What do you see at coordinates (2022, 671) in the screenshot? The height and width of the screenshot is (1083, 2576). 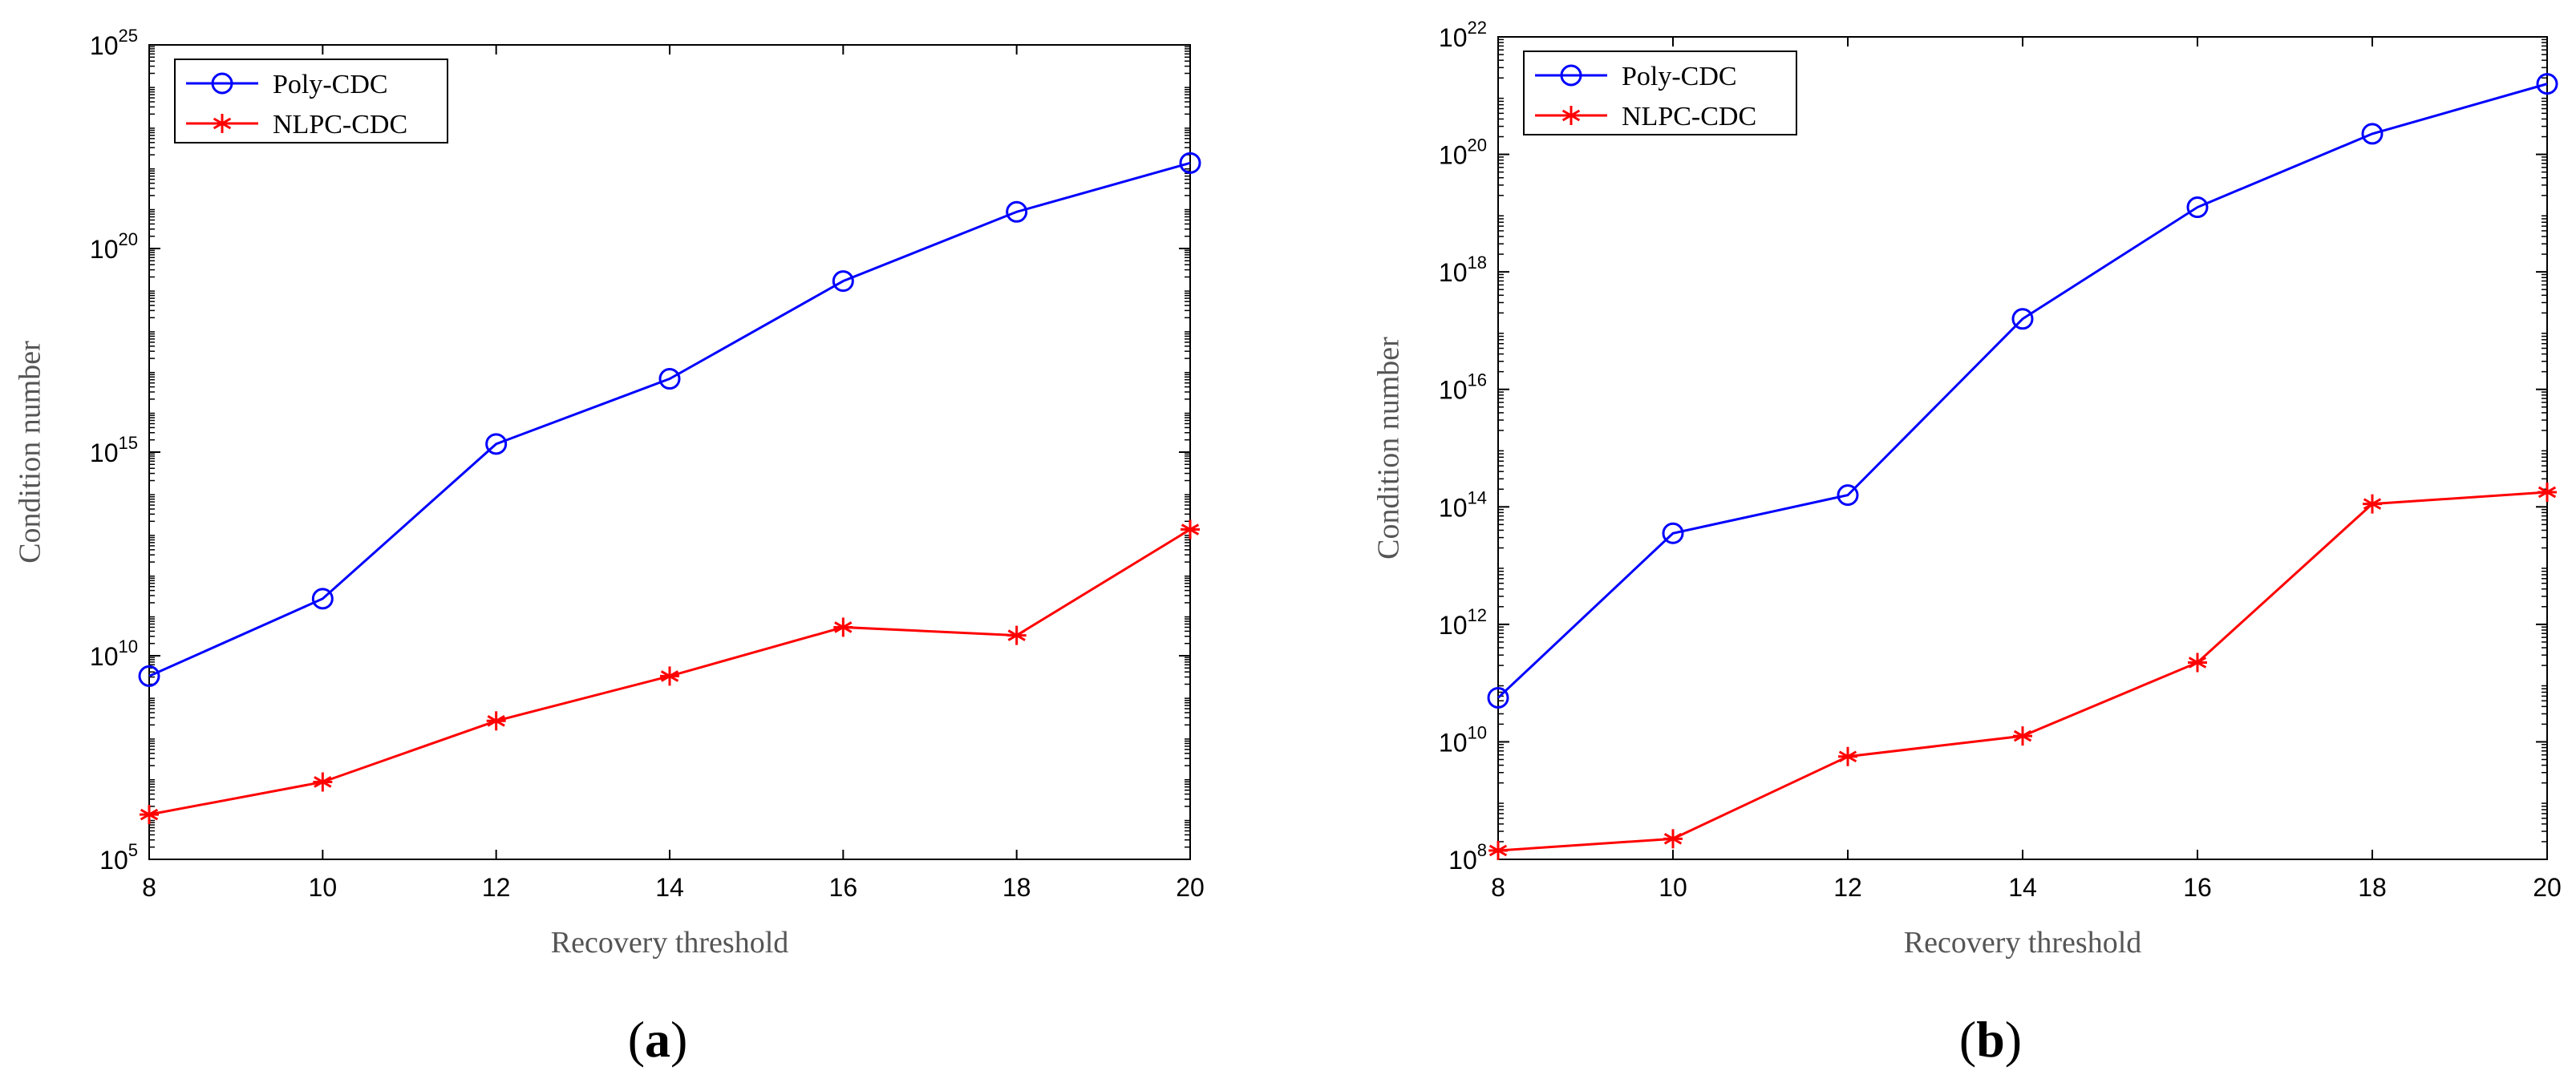 I see `series-line` at bounding box center [2022, 671].